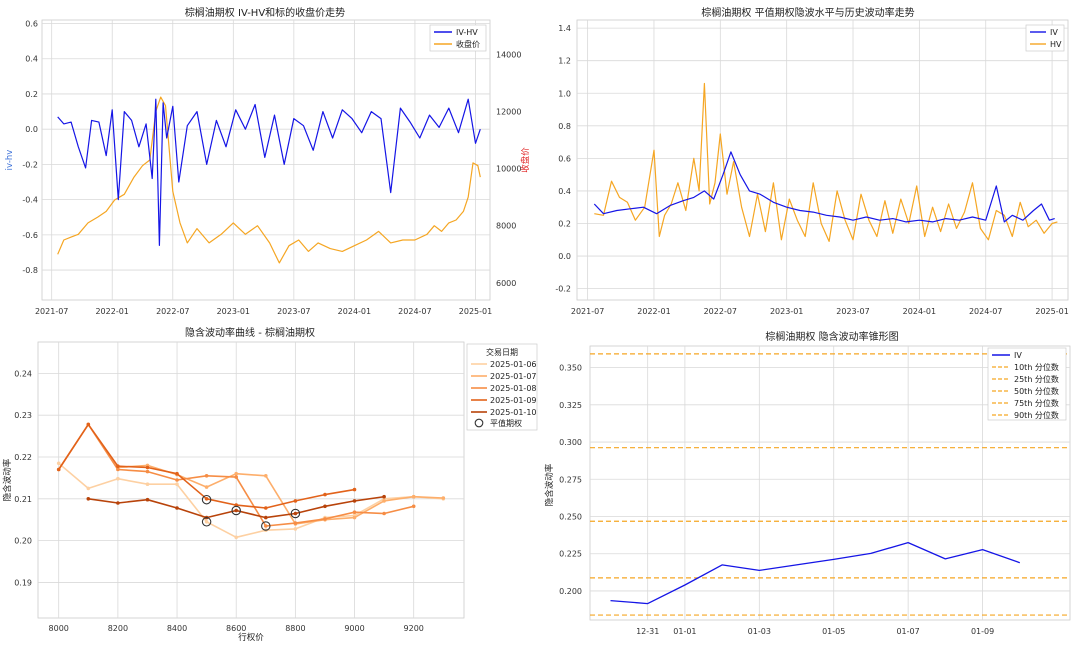  What do you see at coordinates (570, 405) in the screenshot?
I see `p4-y-tick: 0.325` at bounding box center [570, 405].